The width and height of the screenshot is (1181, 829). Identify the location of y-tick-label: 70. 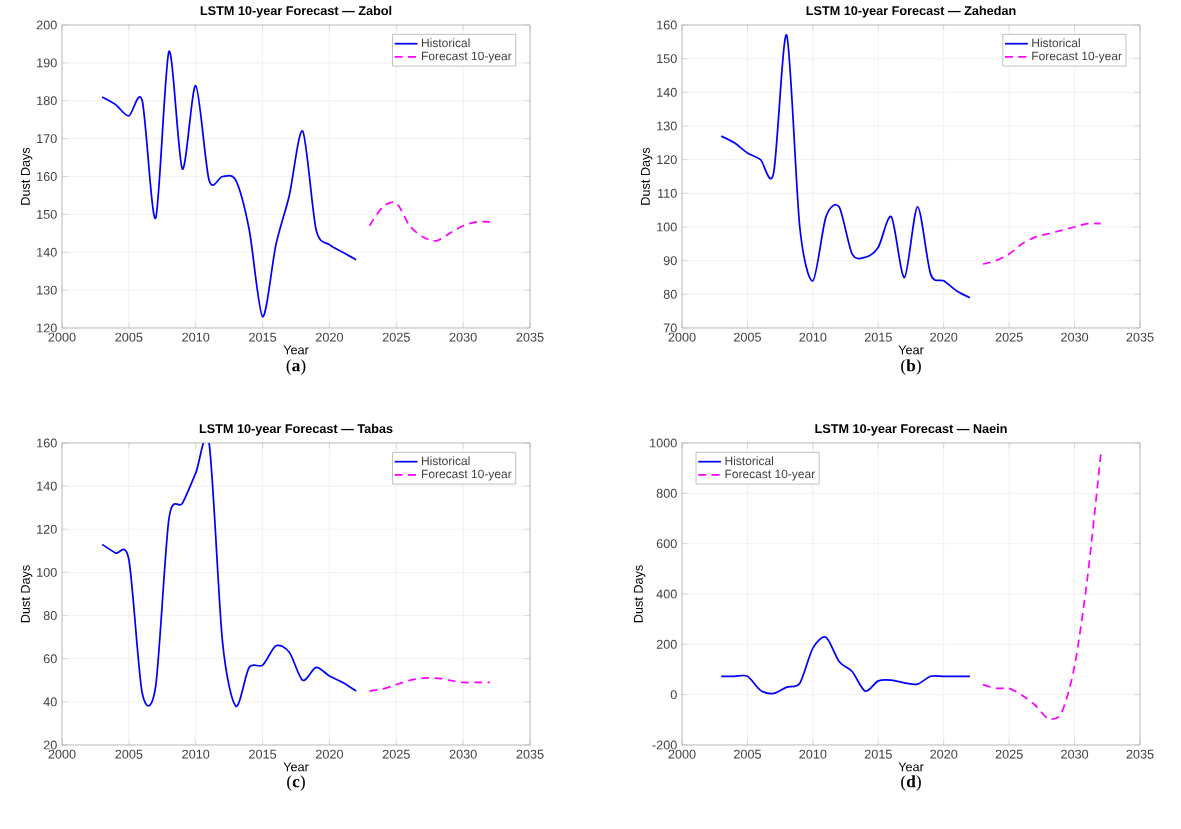
(670, 328).